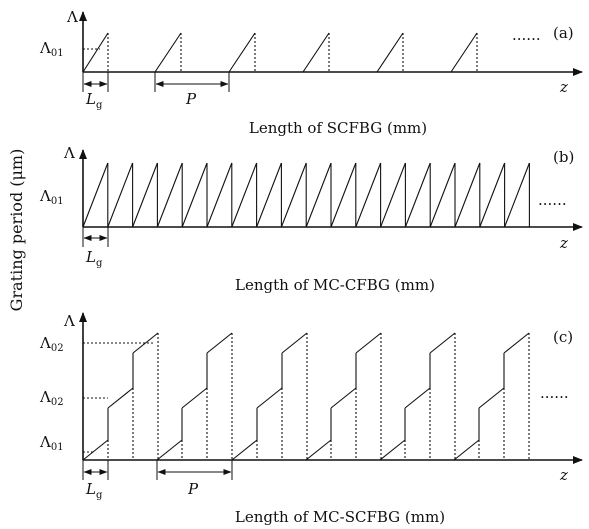 This screenshot has height=529, width=589. Describe the element at coordinates (338, 128) in the screenshot. I see `panel-a-caption: Length of SCFBG (mm)` at that location.